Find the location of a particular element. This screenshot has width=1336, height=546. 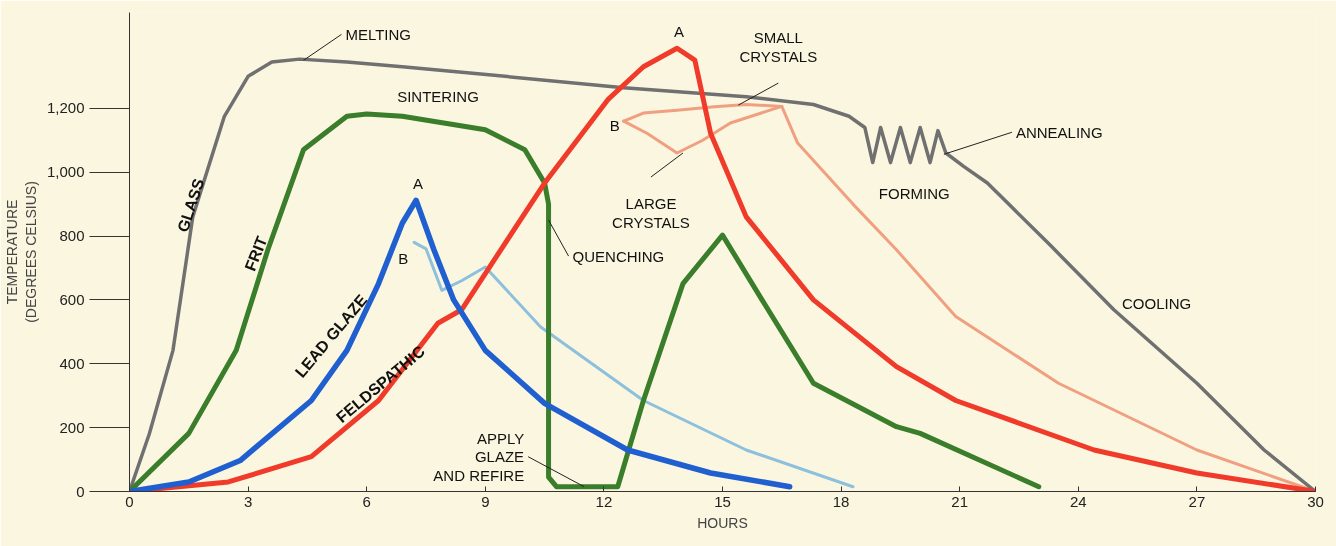

x-axis-title: HOURS is located at coordinates (722, 522).